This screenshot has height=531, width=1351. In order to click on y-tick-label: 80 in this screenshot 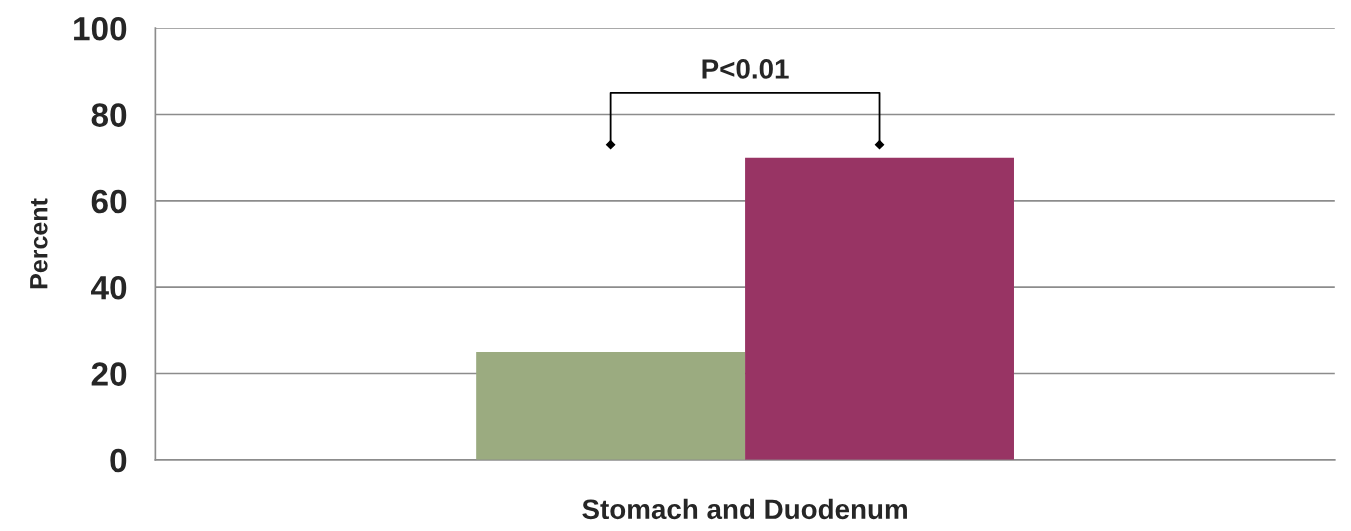, I will do `click(109, 115)`.